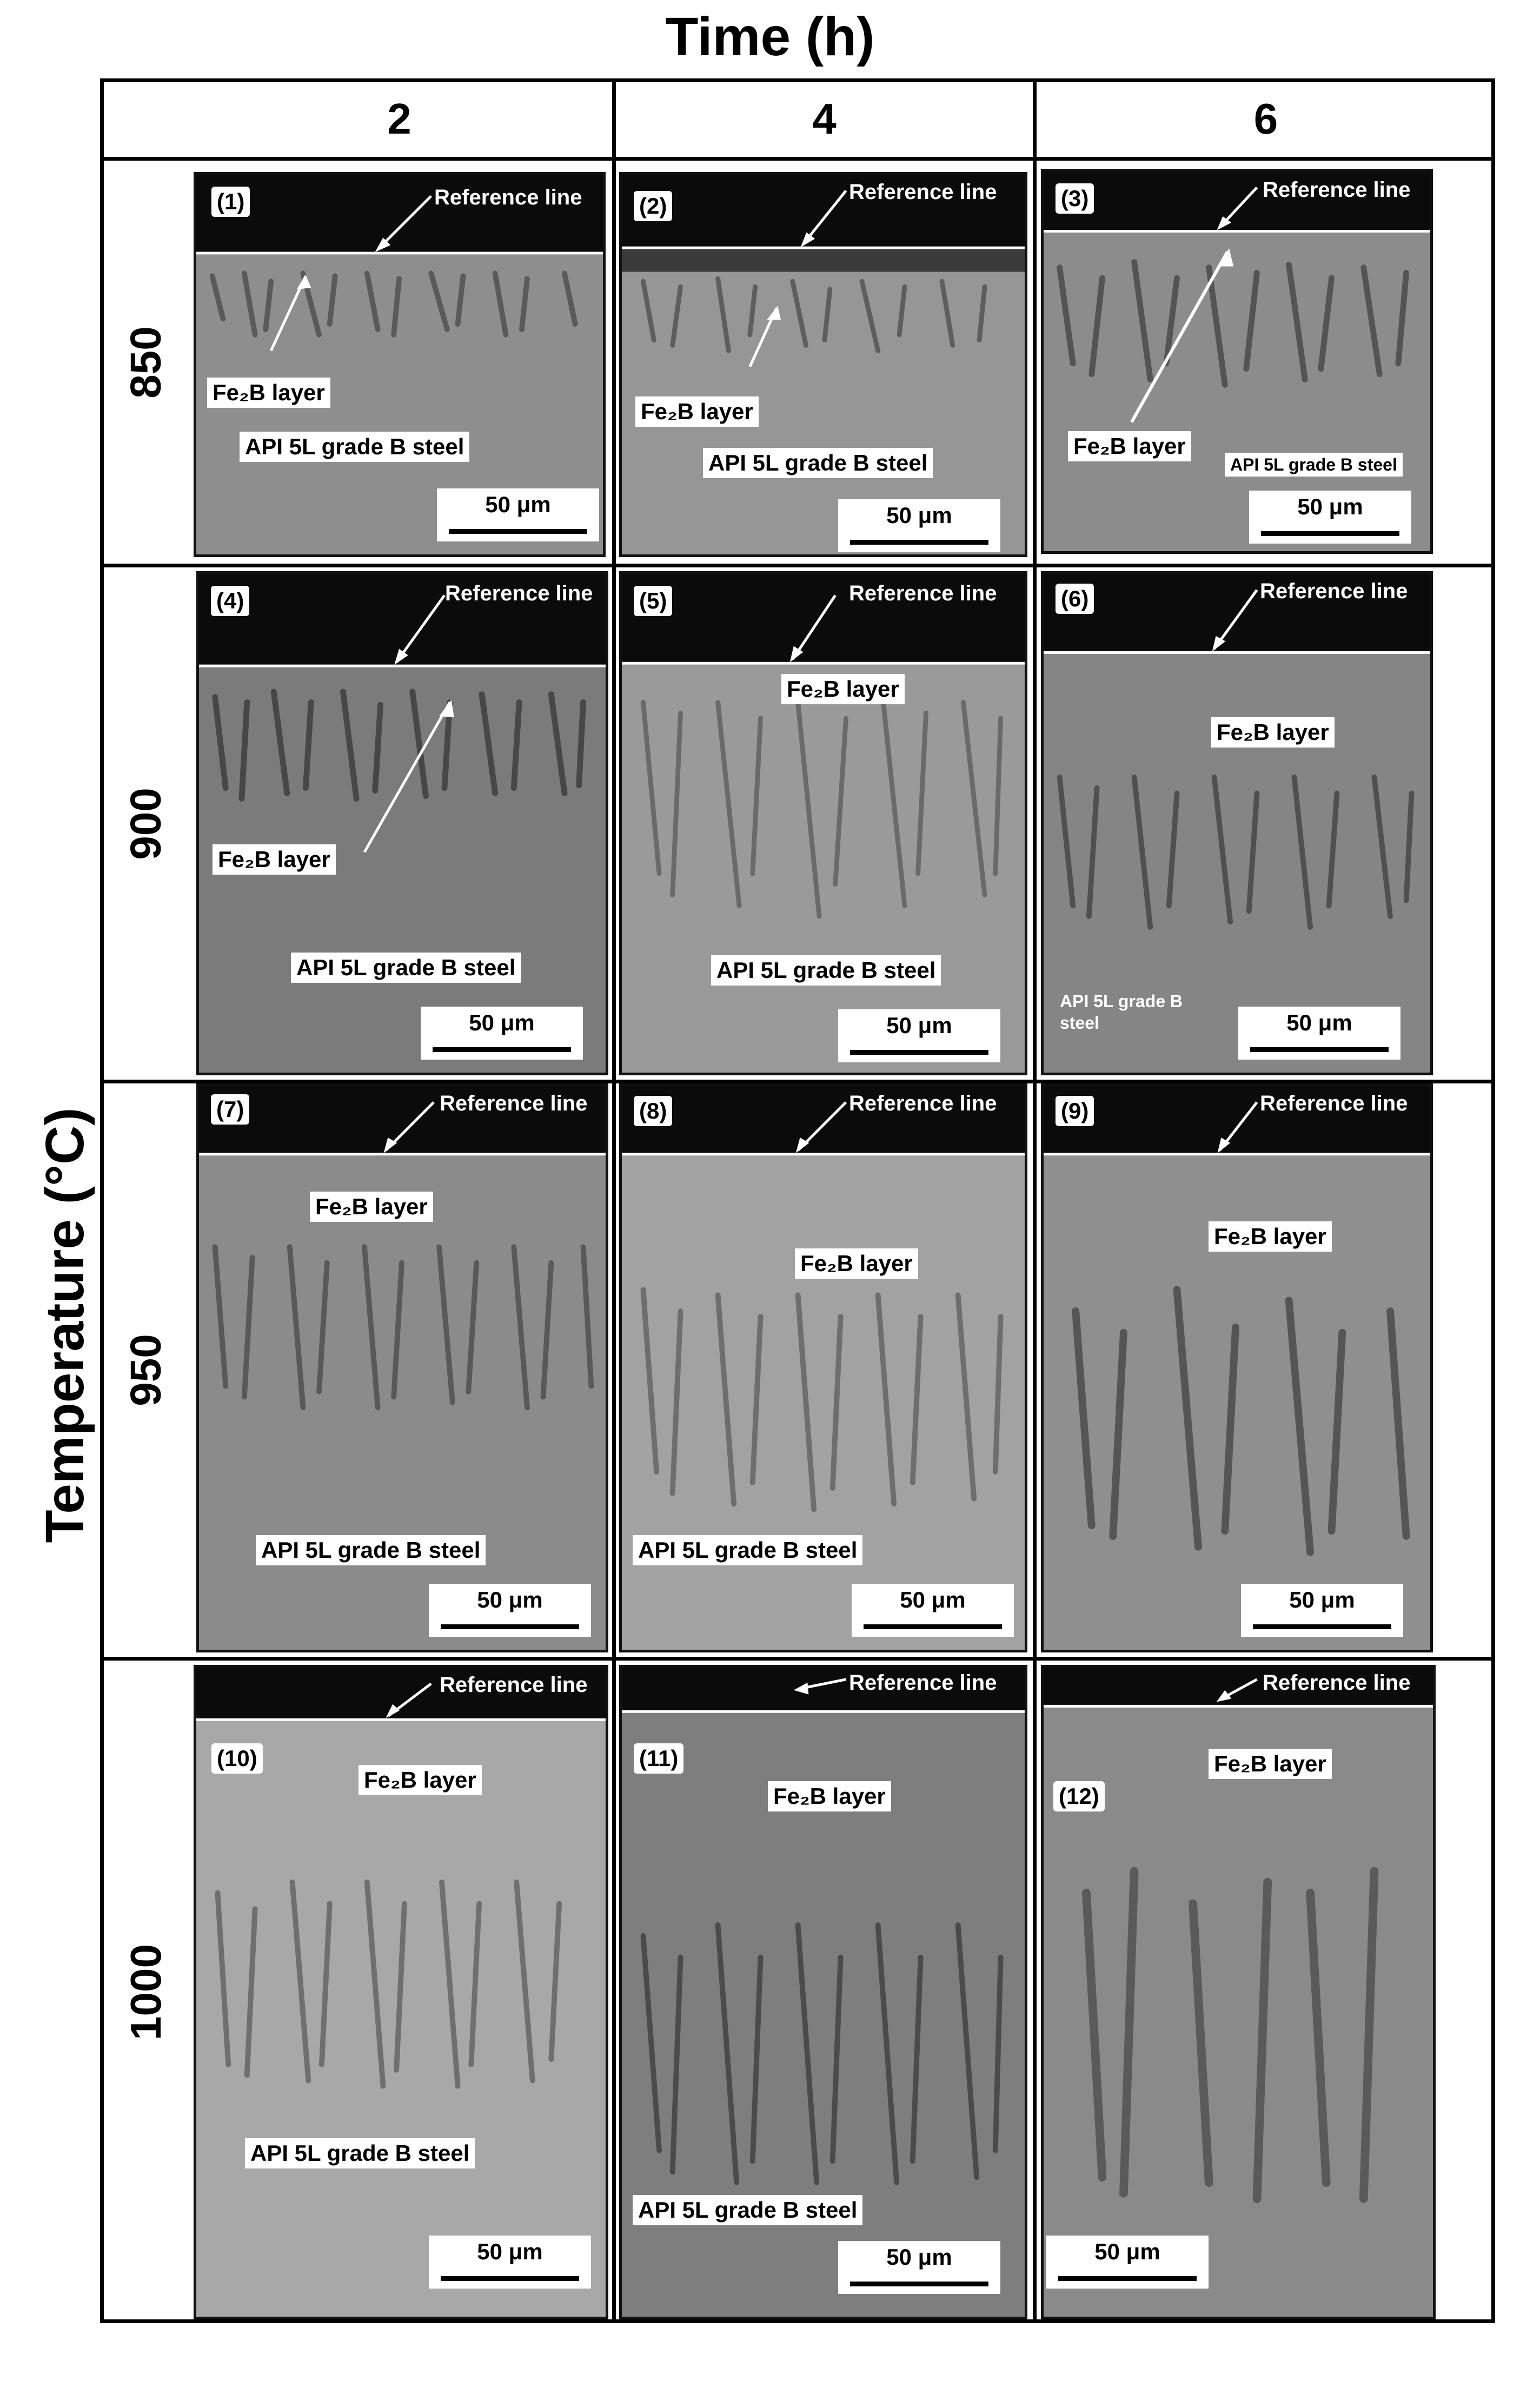  What do you see at coordinates (1075, 198) in the screenshot?
I see `panel-number: (3)` at bounding box center [1075, 198].